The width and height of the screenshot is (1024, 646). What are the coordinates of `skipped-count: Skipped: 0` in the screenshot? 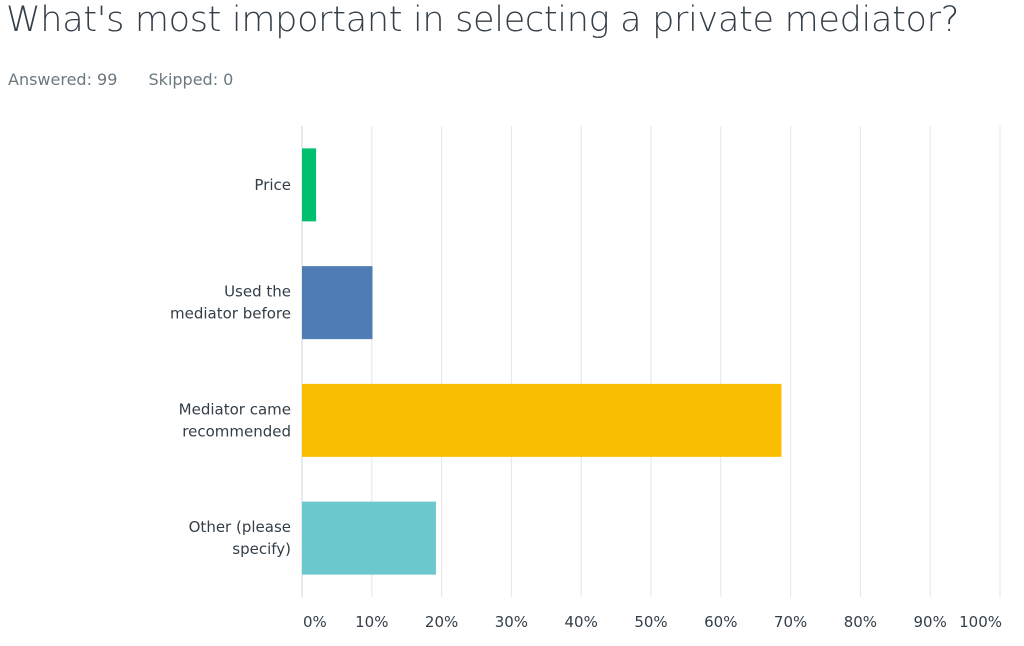 It's located at (191, 79).